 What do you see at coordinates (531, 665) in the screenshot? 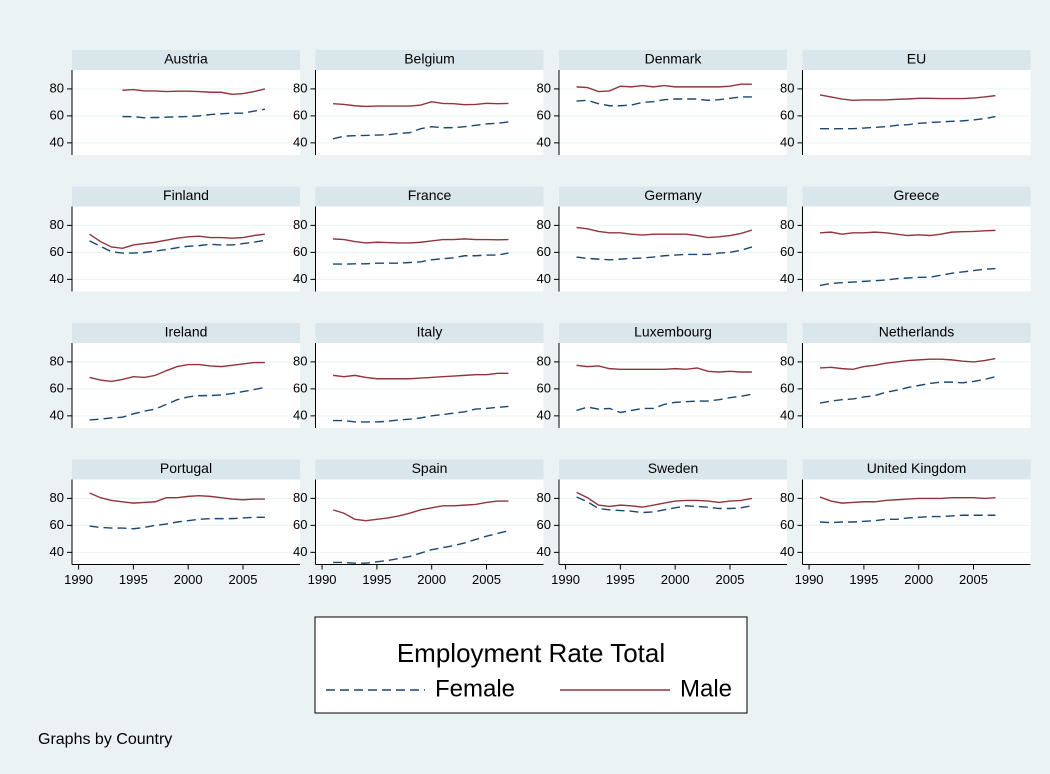
I see `legend-box` at bounding box center [531, 665].